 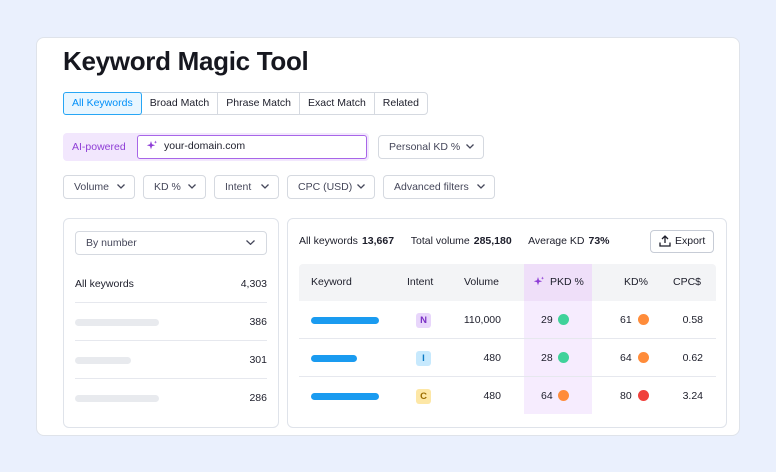 I want to click on domain-input: your-domain.com, so click(x=252, y=147).